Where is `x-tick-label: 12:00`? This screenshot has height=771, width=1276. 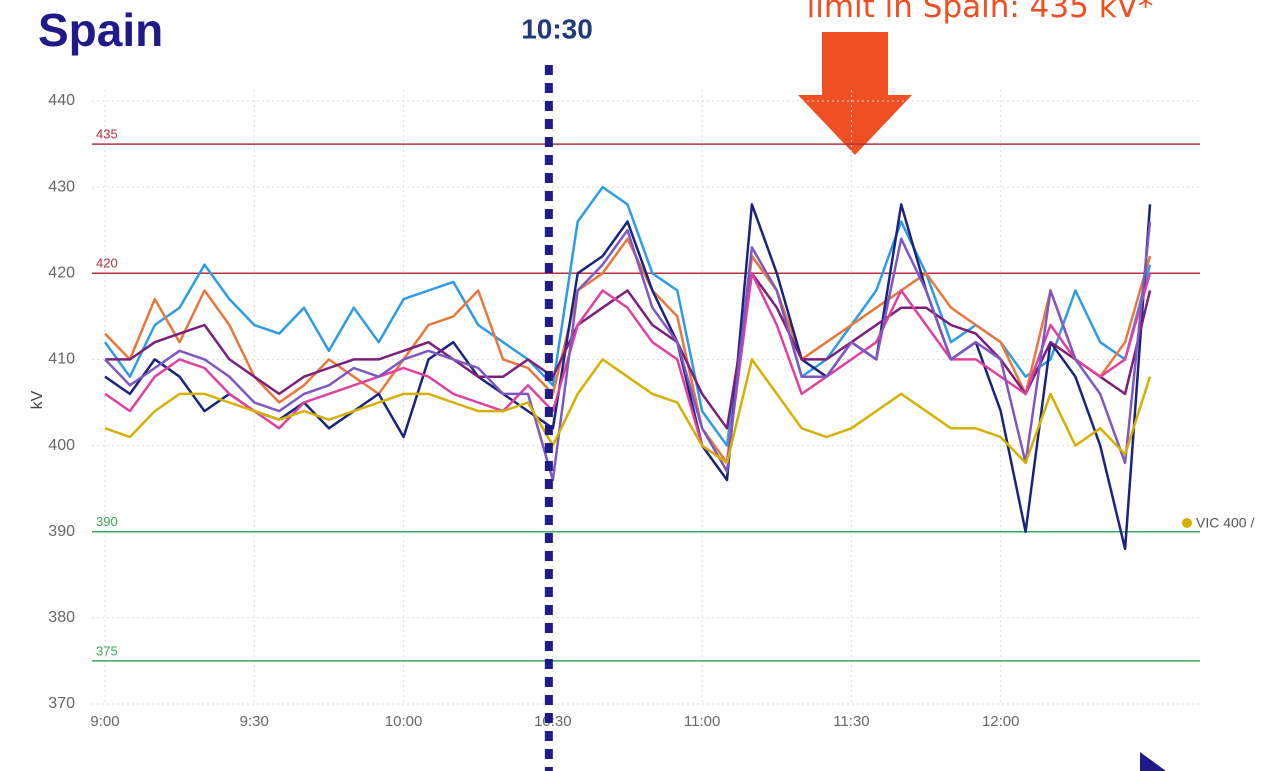 x-tick-label: 12:00 is located at coordinates (1001, 721).